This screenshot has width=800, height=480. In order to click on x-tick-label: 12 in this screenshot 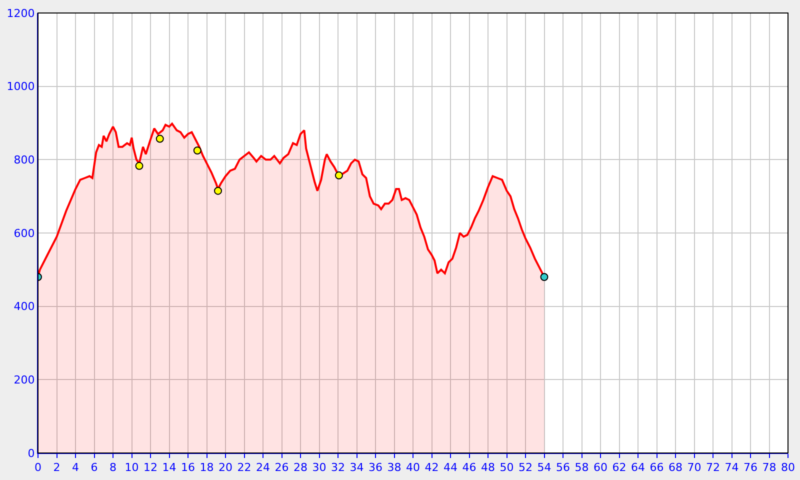, I will do `click(151, 467)`.